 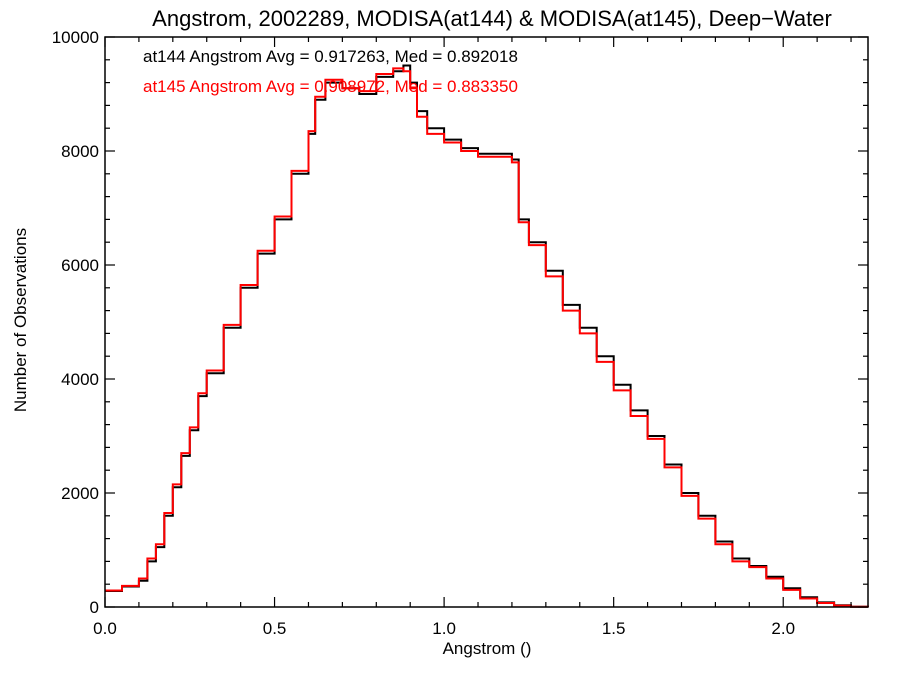 What do you see at coordinates (80, 265) in the screenshot?
I see `y-tick-label: 6000` at bounding box center [80, 265].